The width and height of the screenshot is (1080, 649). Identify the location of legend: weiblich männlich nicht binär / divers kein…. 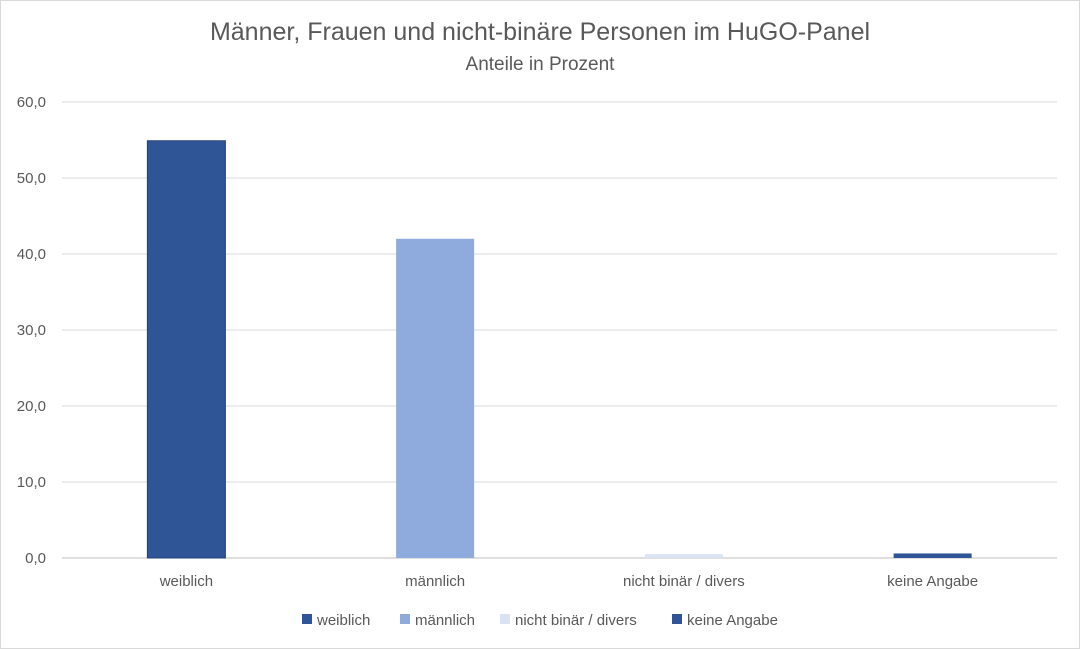
(540, 620).